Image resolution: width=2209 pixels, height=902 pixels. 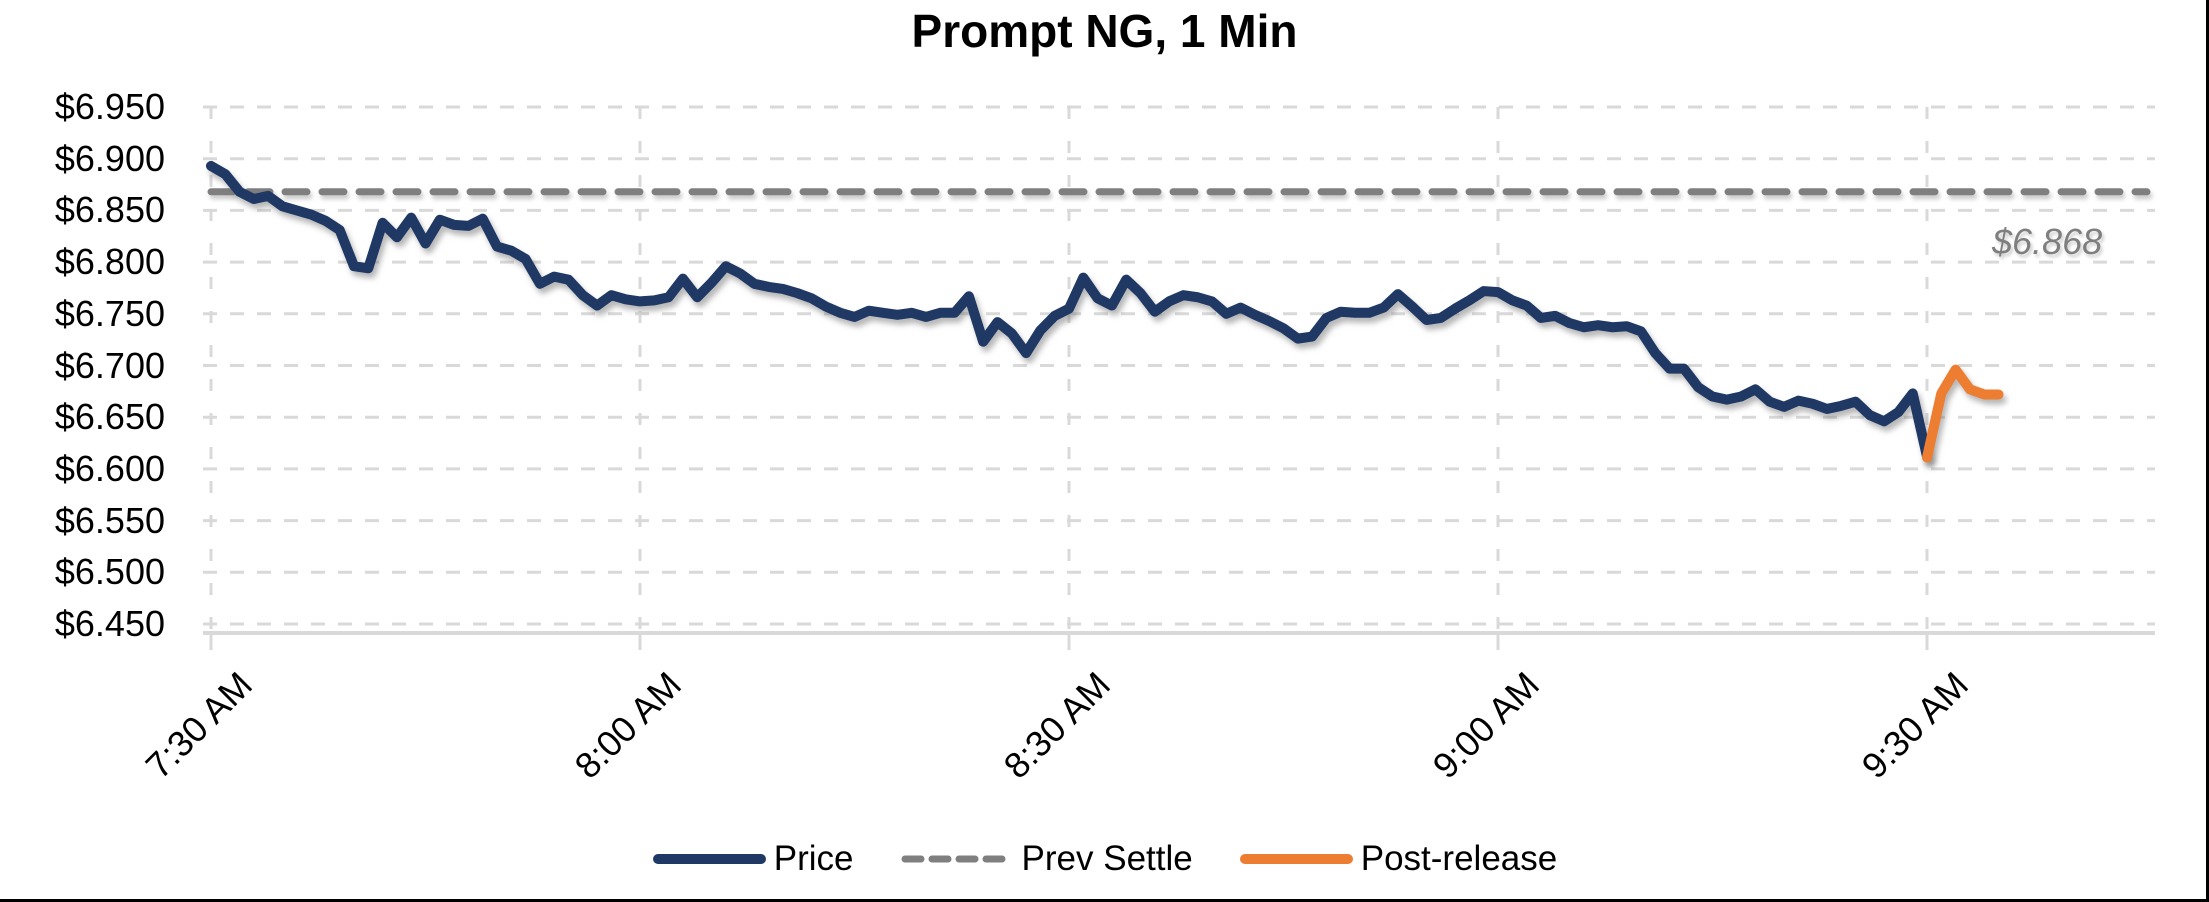 I want to click on legend-item-price: Price, so click(x=753, y=858).